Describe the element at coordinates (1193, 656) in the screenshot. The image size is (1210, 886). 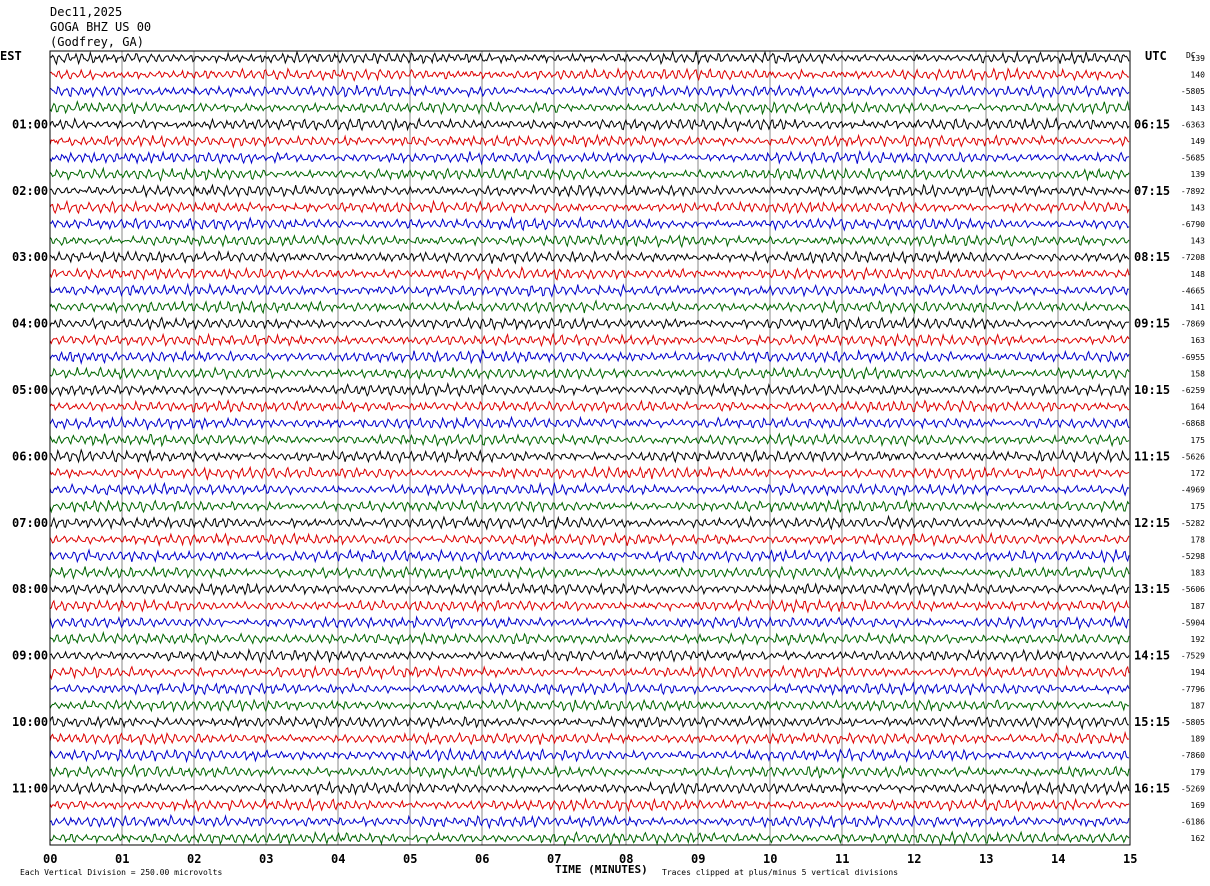
I see `dc-offset-label: -7529` at that location.